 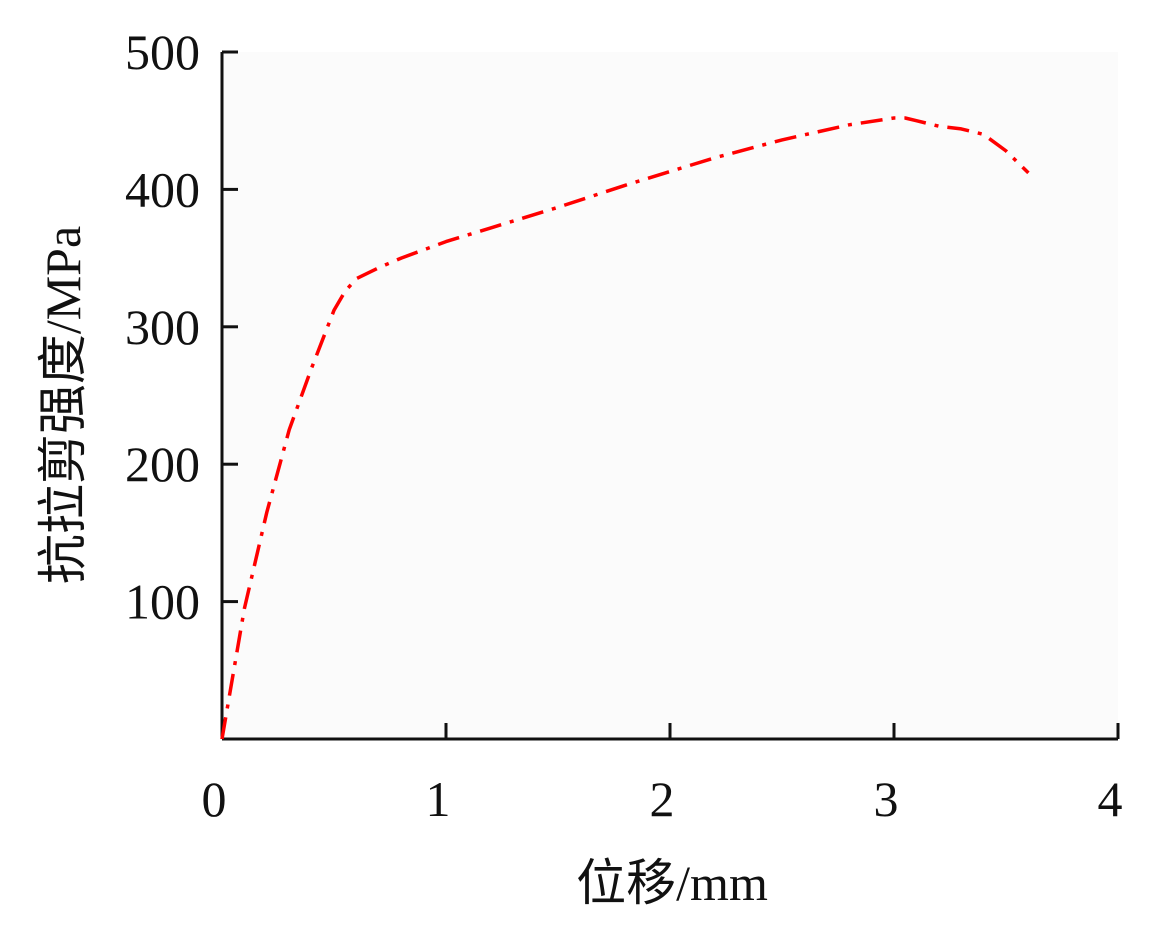 I want to click on y-tick-label: 400, so click(x=162, y=189).